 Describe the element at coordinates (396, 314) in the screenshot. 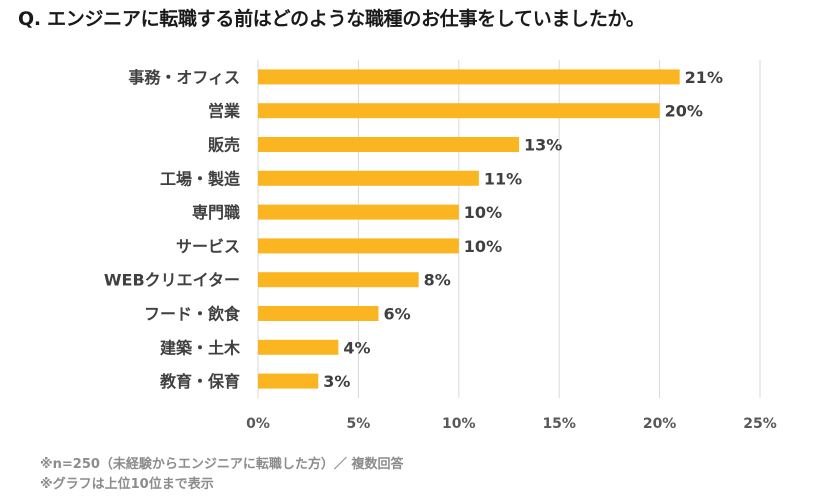

I see `data-label: 6%` at that location.